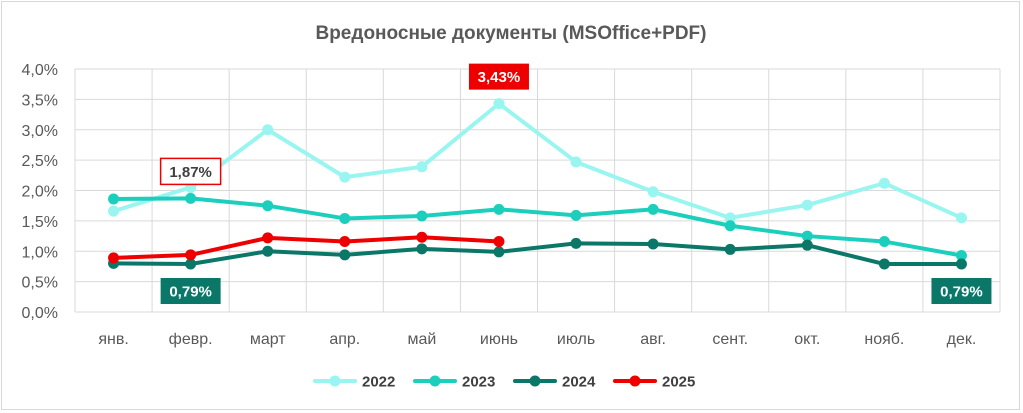 This screenshot has height=413, width=1023. I want to click on y-tick-label: 2,0%, so click(40, 192).